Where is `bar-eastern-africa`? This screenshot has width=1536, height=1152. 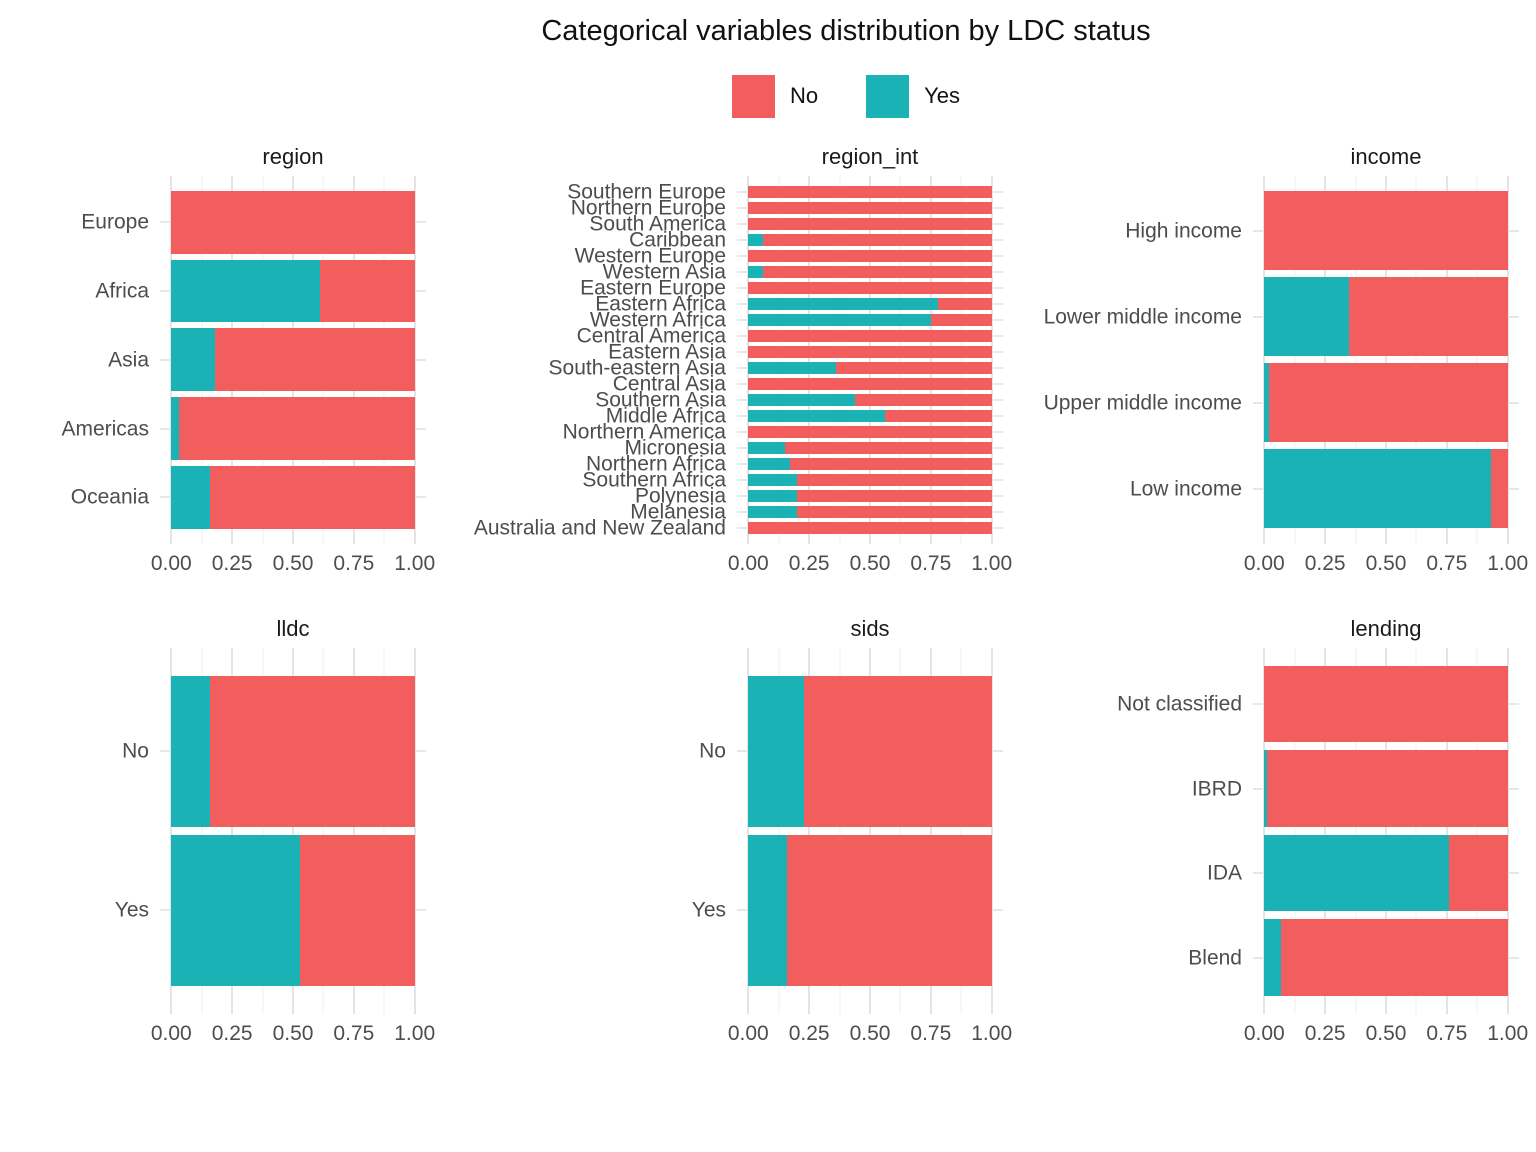 bar-eastern-africa is located at coordinates (870, 304).